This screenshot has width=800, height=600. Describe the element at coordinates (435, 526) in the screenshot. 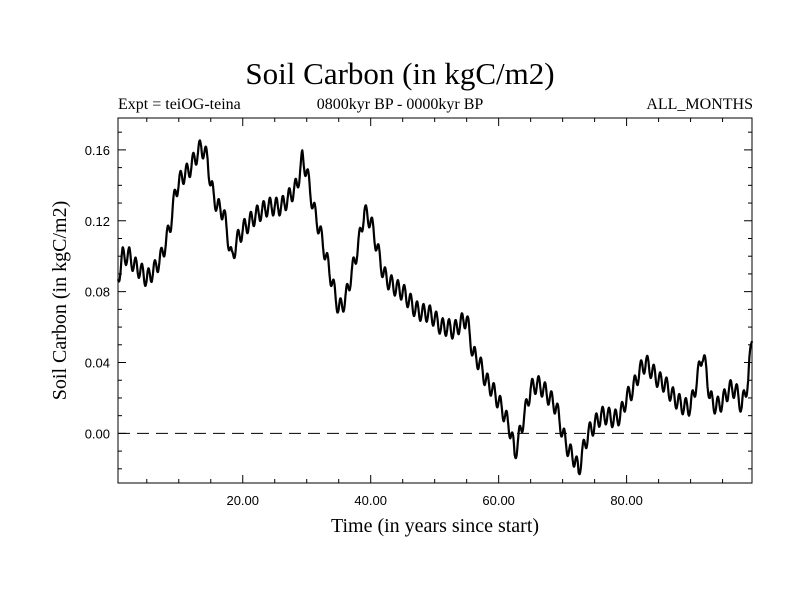

I see `x-axis-title: Time (in years since start)` at that location.